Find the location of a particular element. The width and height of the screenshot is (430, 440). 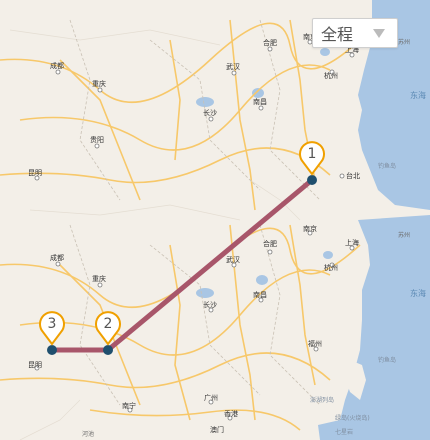

chevron-down-icon is located at coordinates (379, 33).